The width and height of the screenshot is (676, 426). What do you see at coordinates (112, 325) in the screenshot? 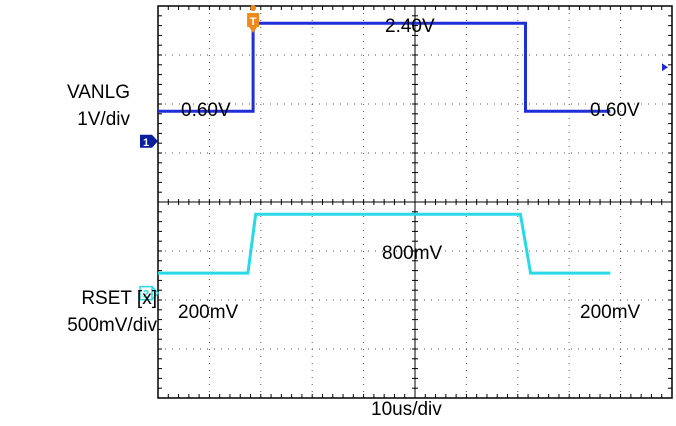
I see `ch2-scale: 500mV/div` at bounding box center [112, 325].